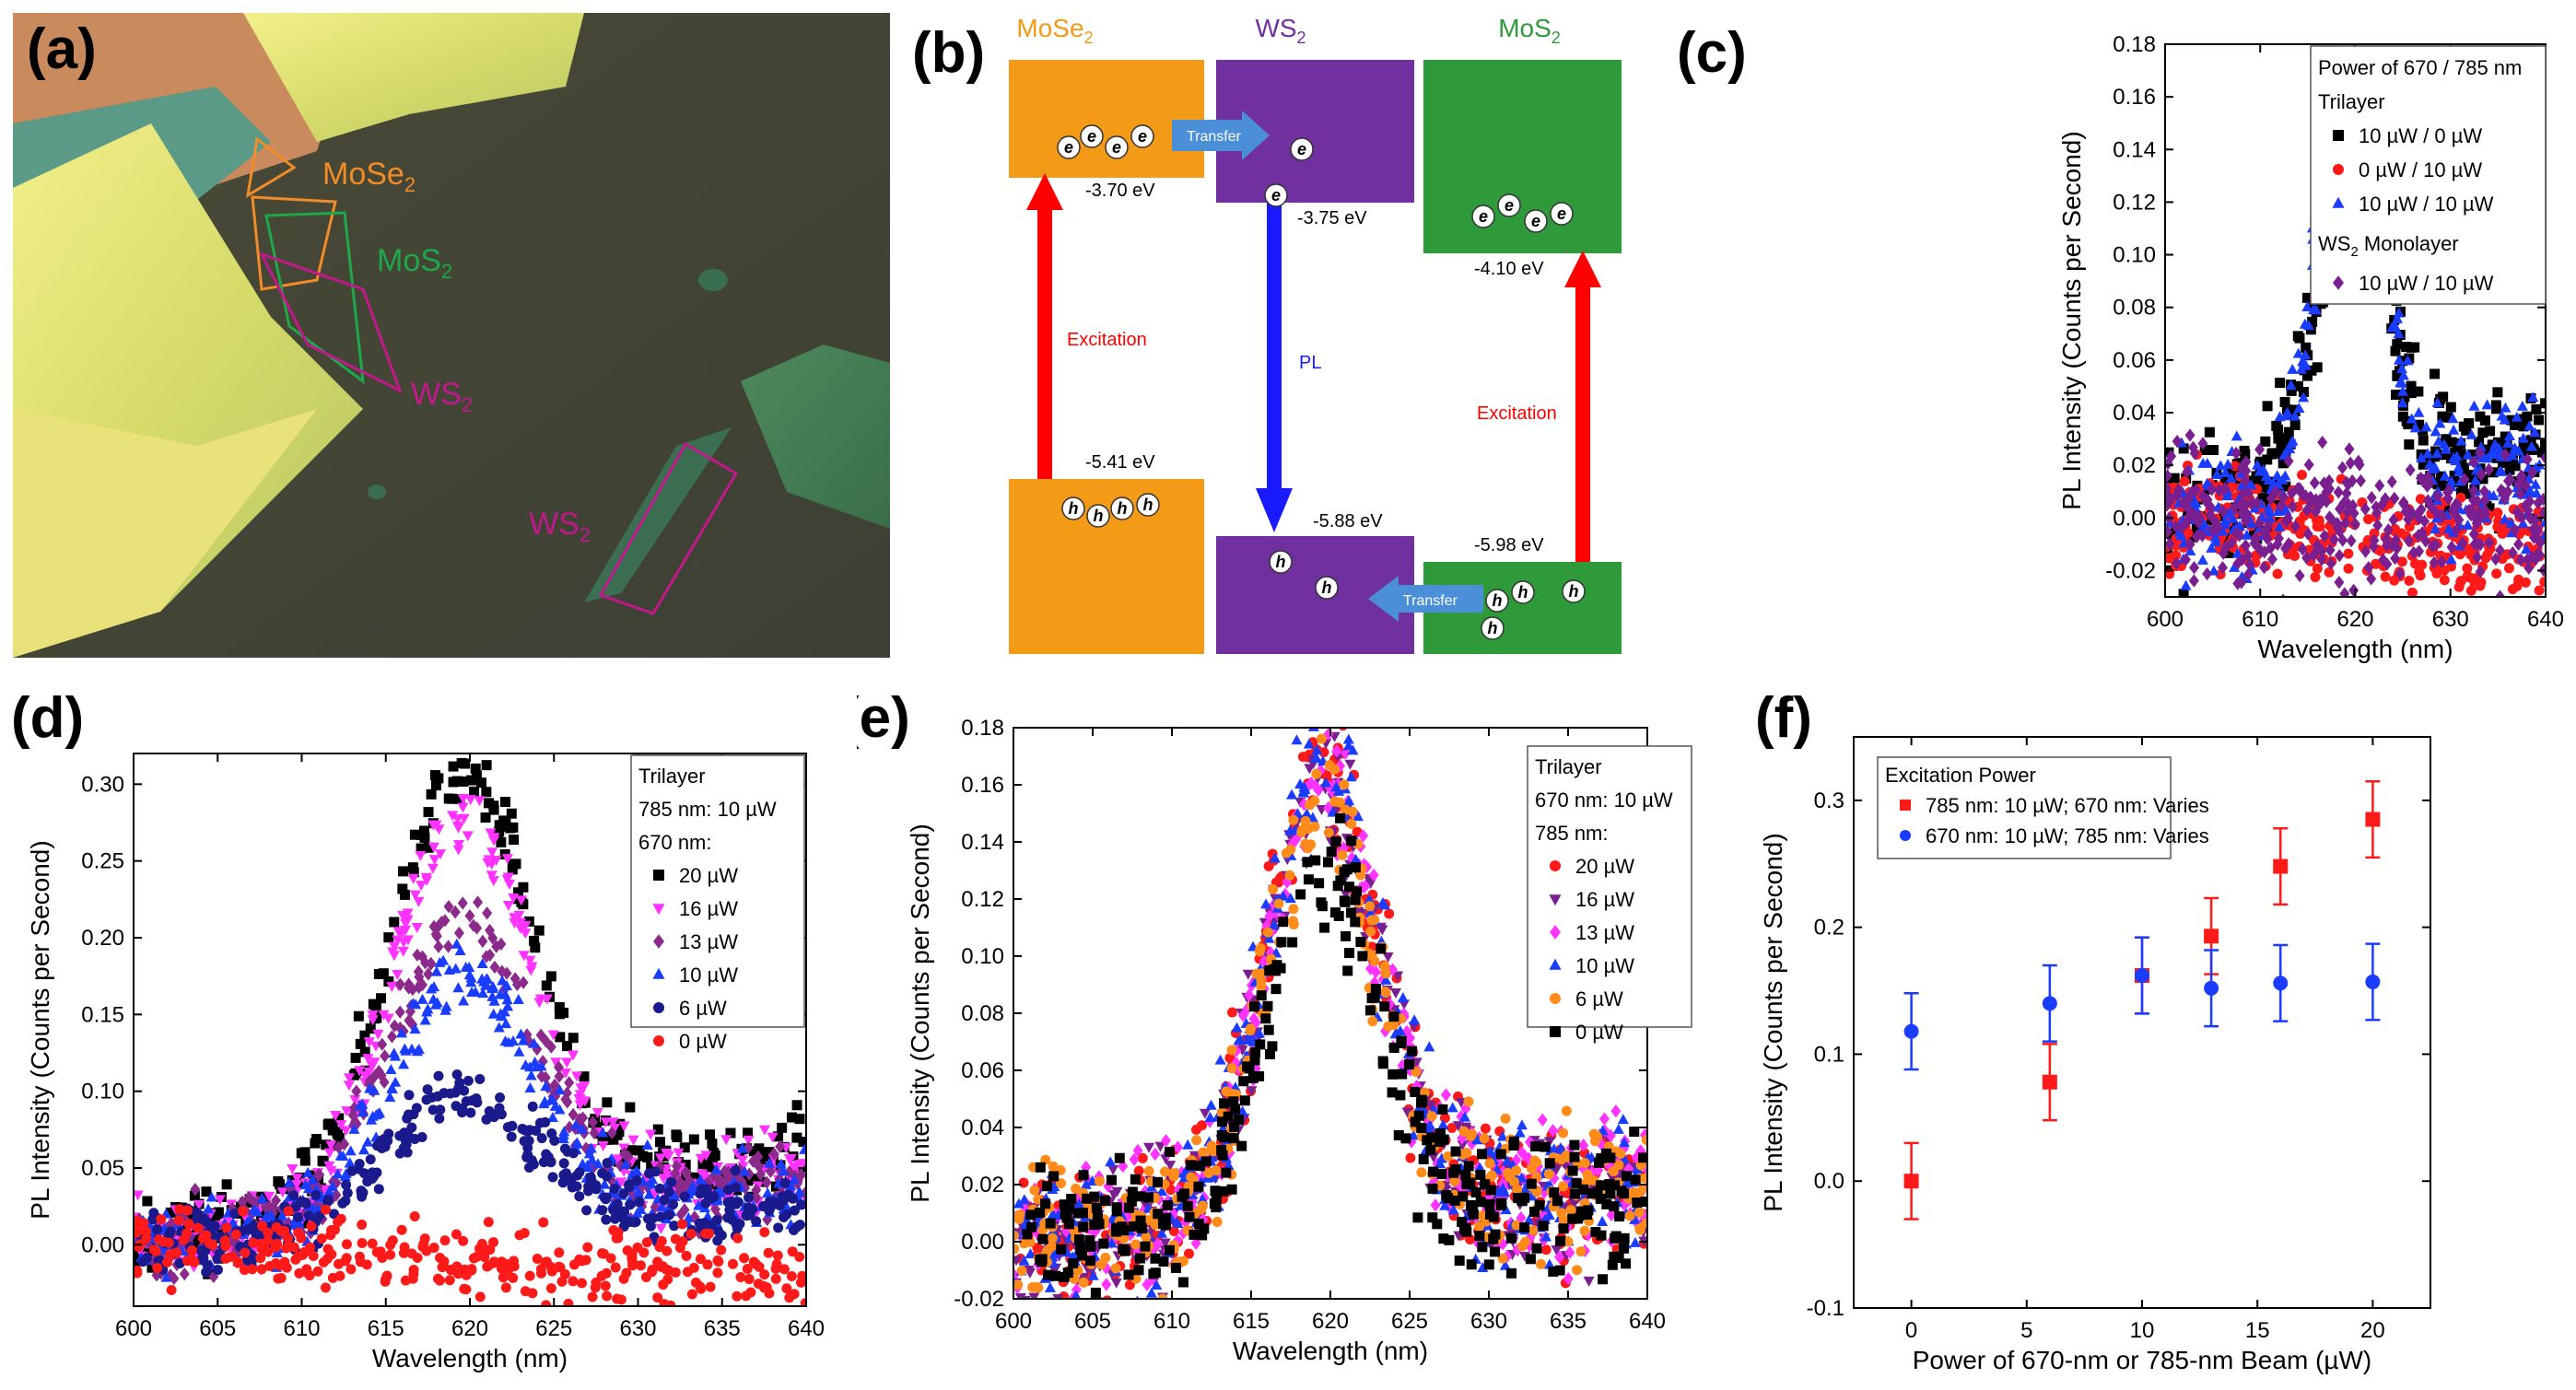 The height and width of the screenshot is (1390, 2576). What do you see at coordinates (301, 1328) in the screenshot?
I see `x-tick-label: 610` at bounding box center [301, 1328].